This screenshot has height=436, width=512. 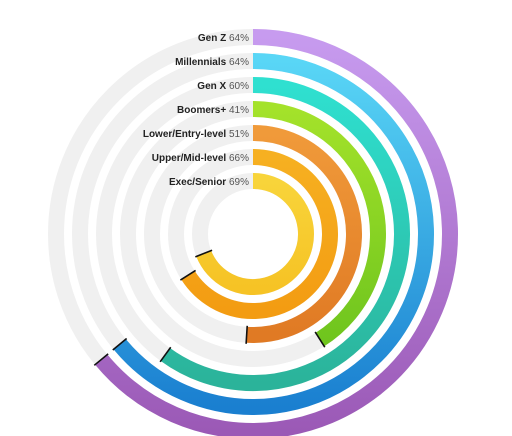 I want to click on label-gen-x: Gen X 60%, so click(x=223, y=86).